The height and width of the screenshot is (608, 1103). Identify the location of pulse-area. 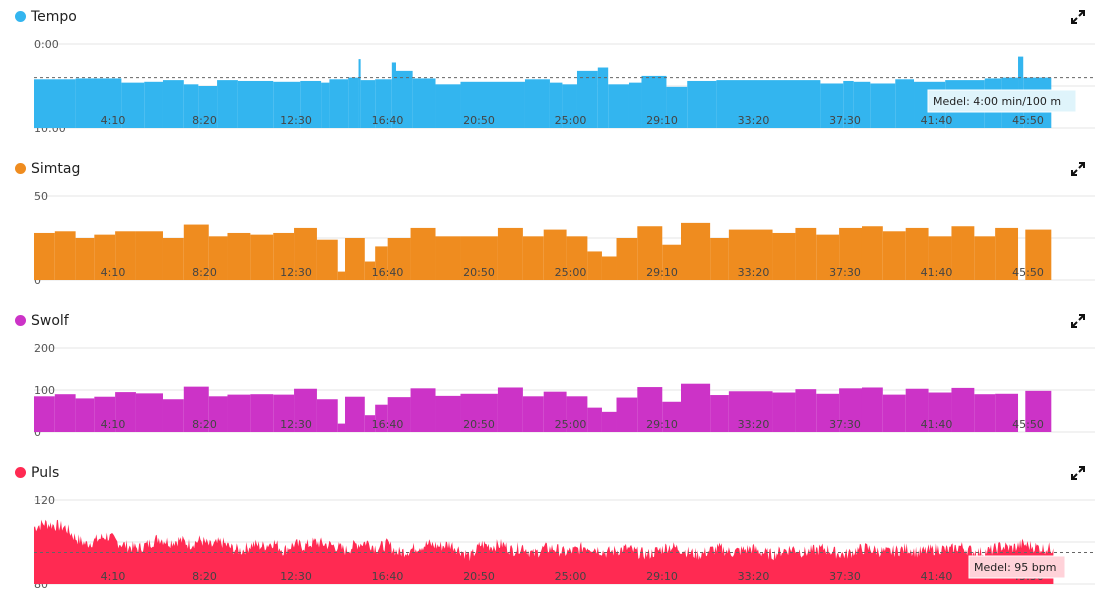
(544, 551).